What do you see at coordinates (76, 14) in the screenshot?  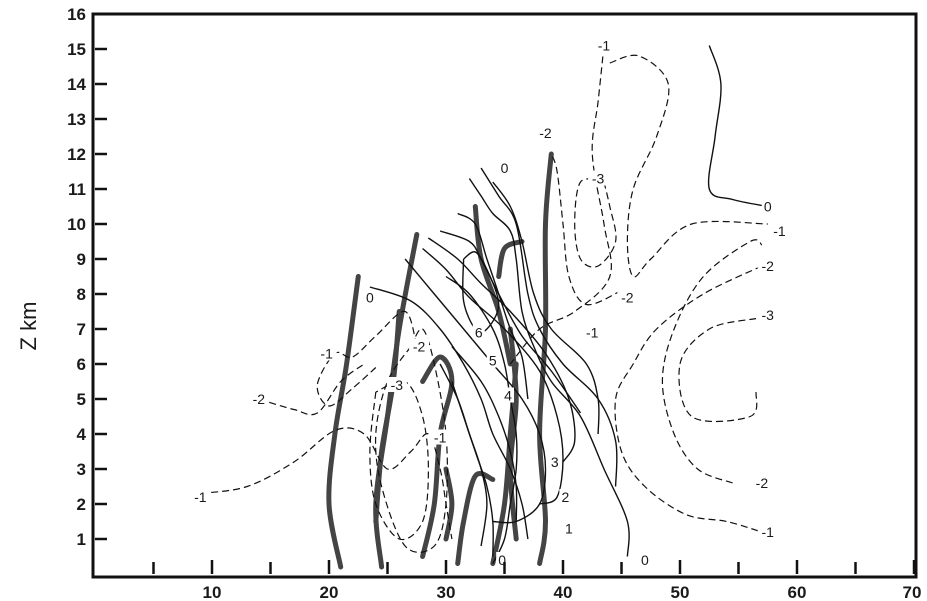 I see `y-tick-label: 16` at bounding box center [76, 14].